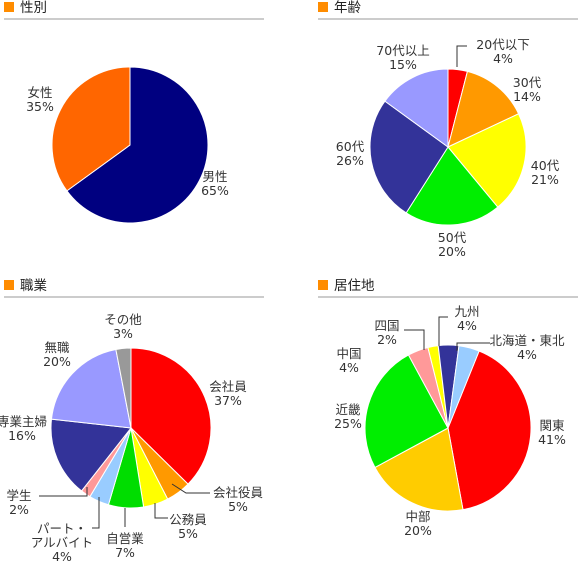 The image size is (578, 565). What do you see at coordinates (502, 44) in the screenshot?
I see `slice-label: 20代以下` at bounding box center [502, 44].